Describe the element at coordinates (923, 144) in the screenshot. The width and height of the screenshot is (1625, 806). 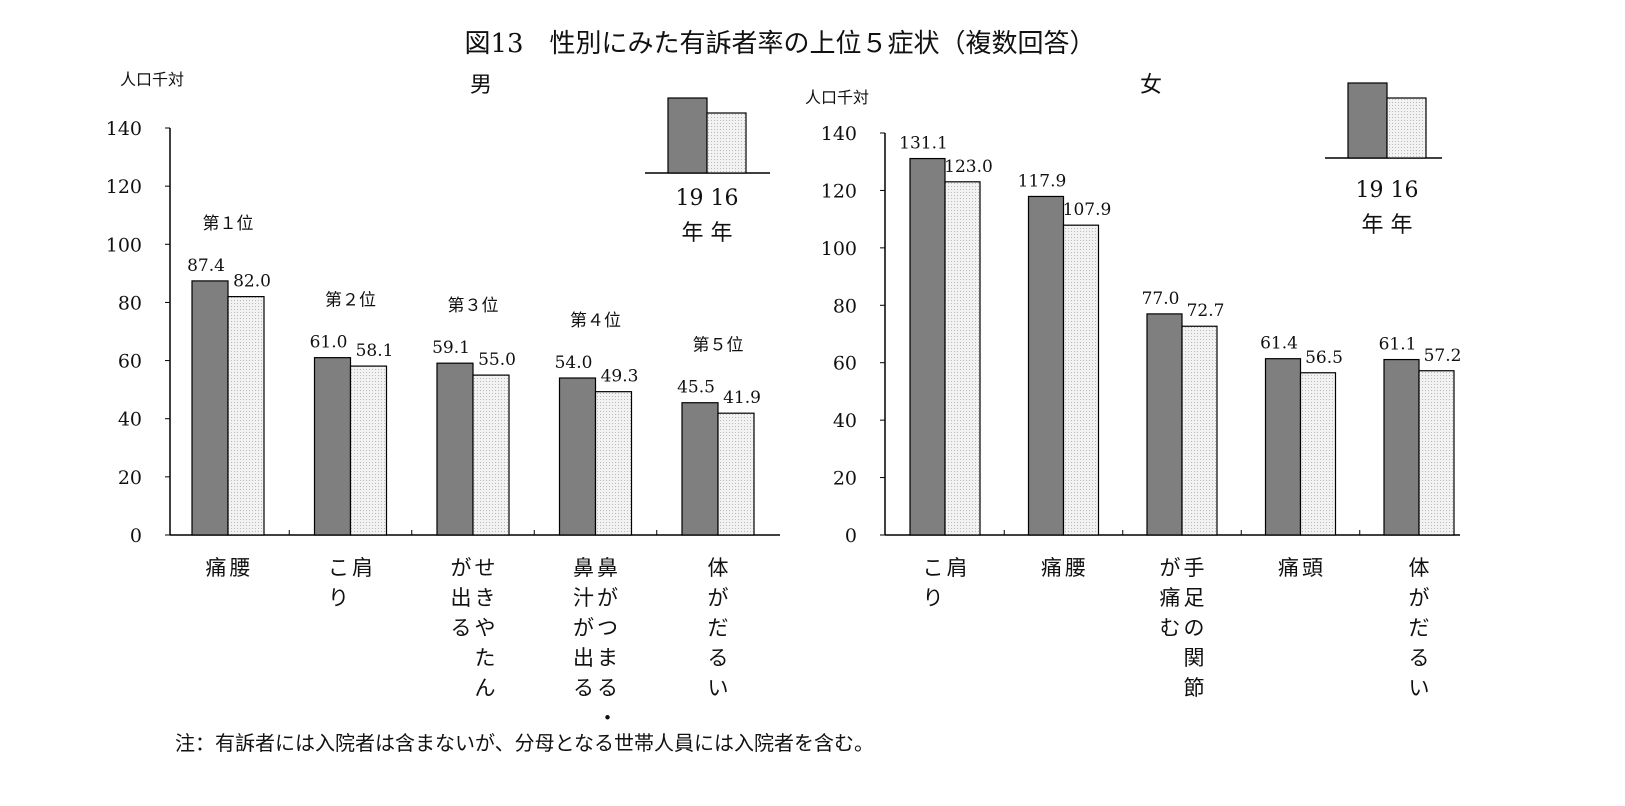
I see `data-label: 131.1` at that location.